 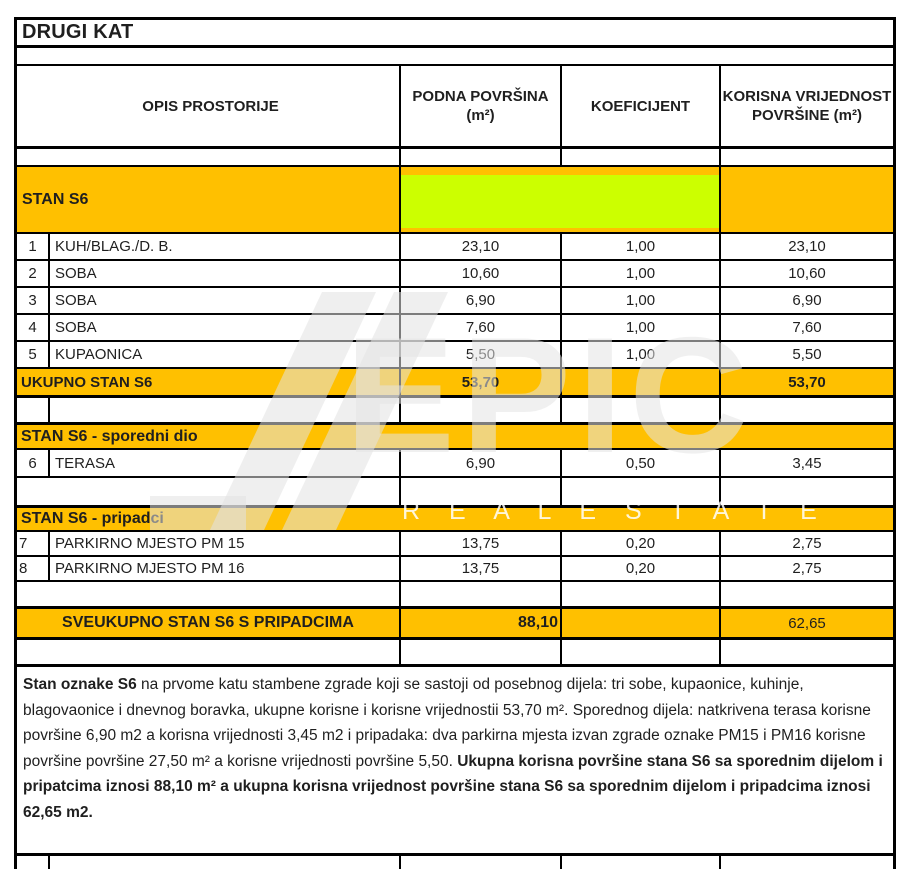 I want to click on row-number: 2, so click(x=33, y=273).